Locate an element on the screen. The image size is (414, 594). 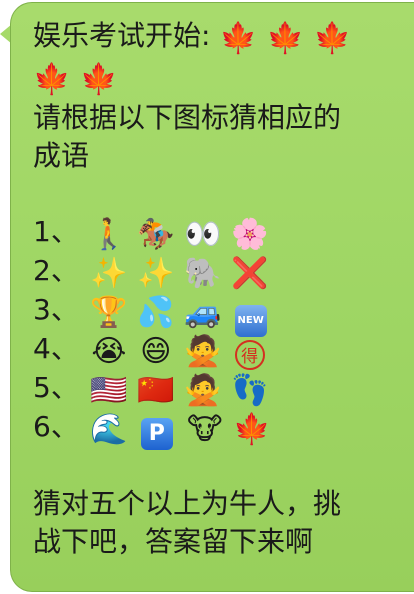
puzzle-row-3: 3、 🏆 💦 🚙 NEW is located at coordinates (216, 314).